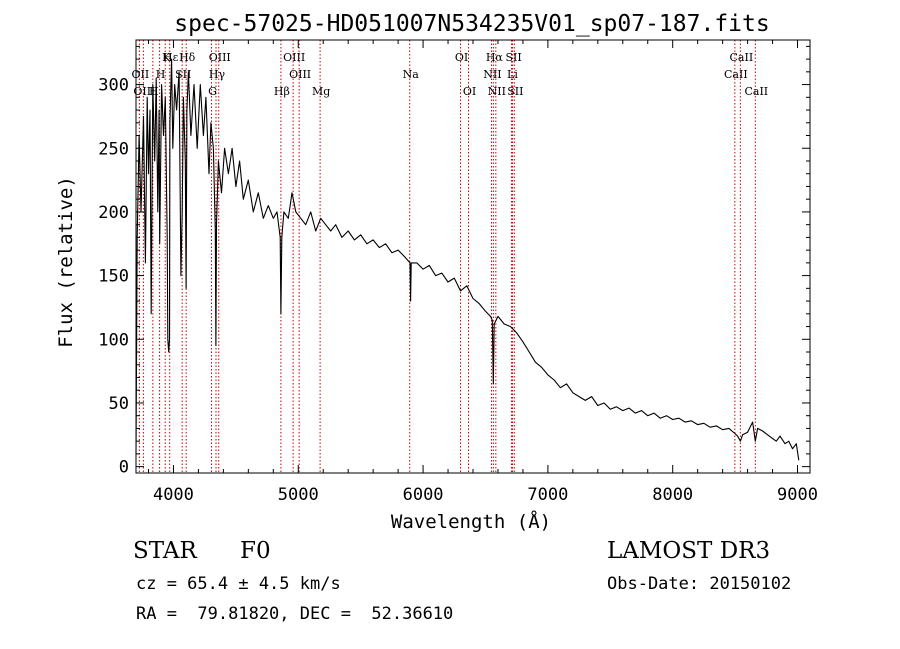 The image size is (900, 649). What do you see at coordinates (113, 213) in the screenshot?
I see `y-tick-label: 200` at bounding box center [113, 213].